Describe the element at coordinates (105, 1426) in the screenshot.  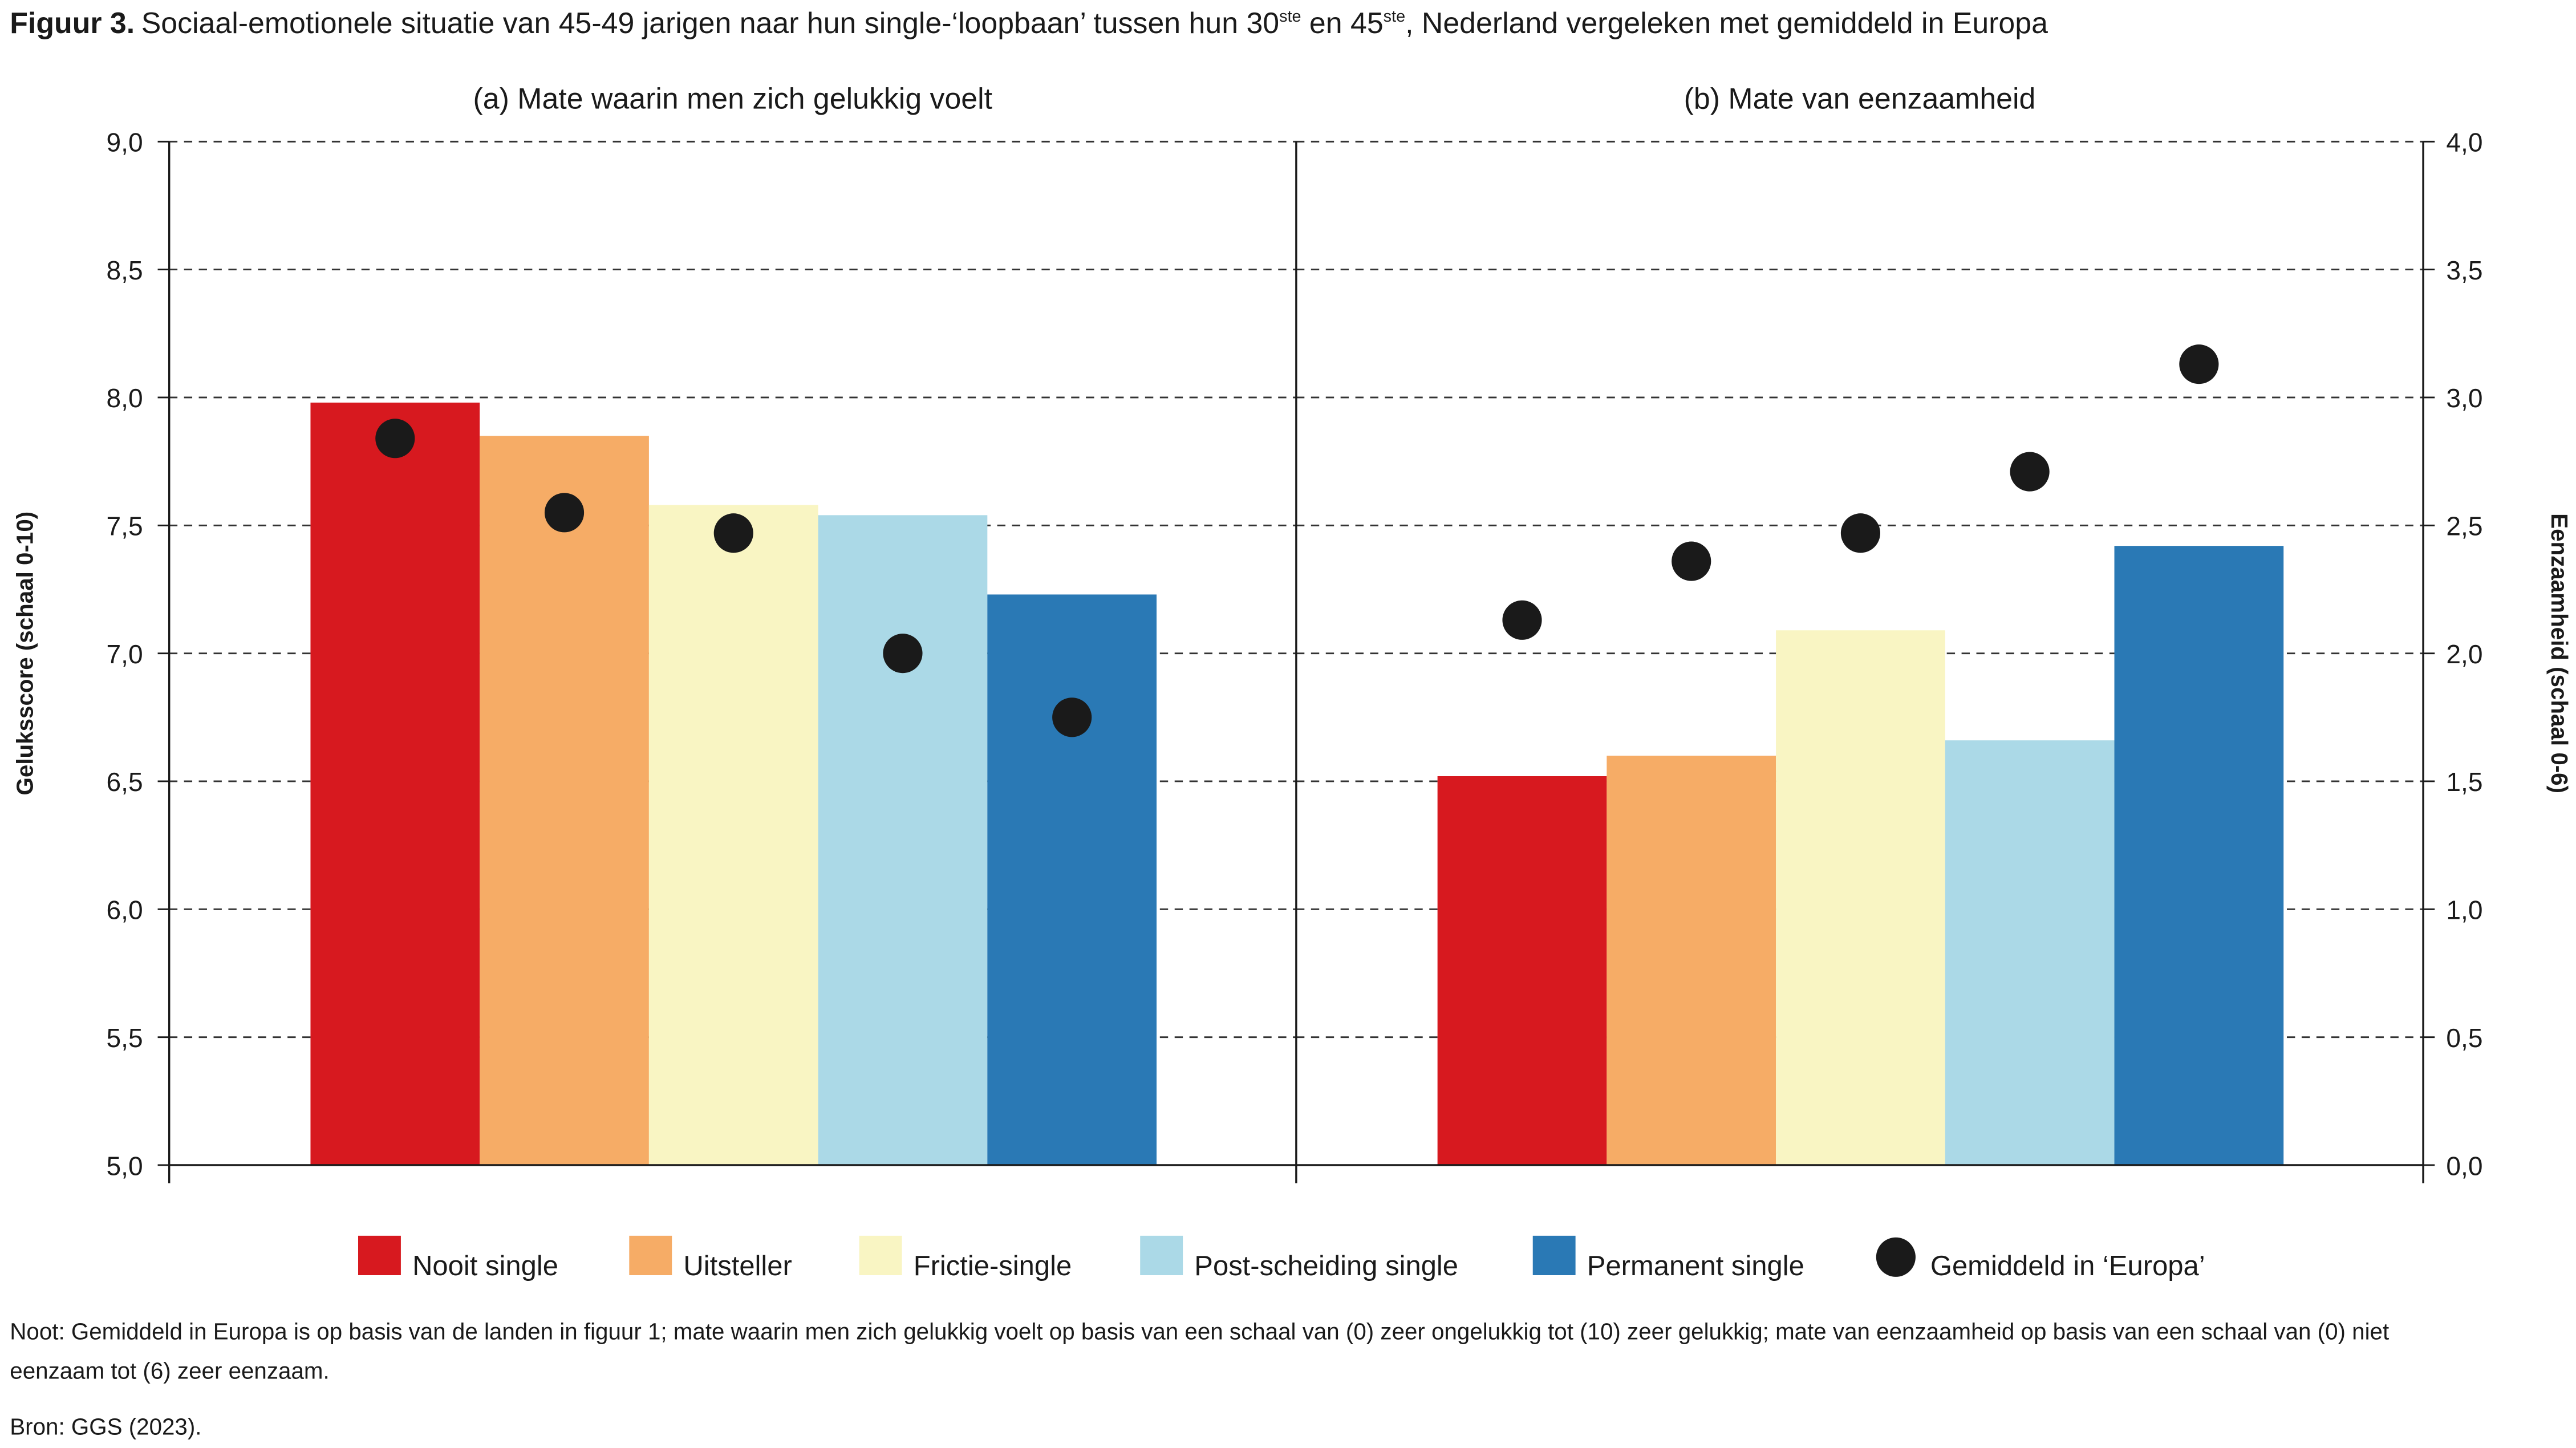
I see `source: Bron: GGS (2023).` at that location.